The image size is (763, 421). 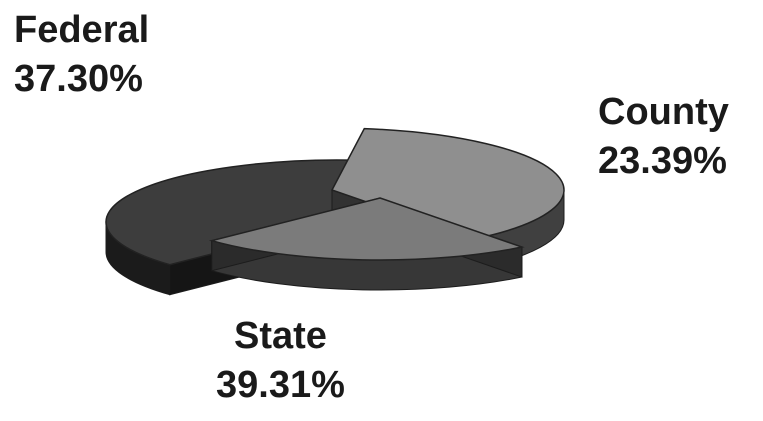 What do you see at coordinates (663, 137) in the screenshot?
I see `county-slice-label: County 23.39%` at bounding box center [663, 137].